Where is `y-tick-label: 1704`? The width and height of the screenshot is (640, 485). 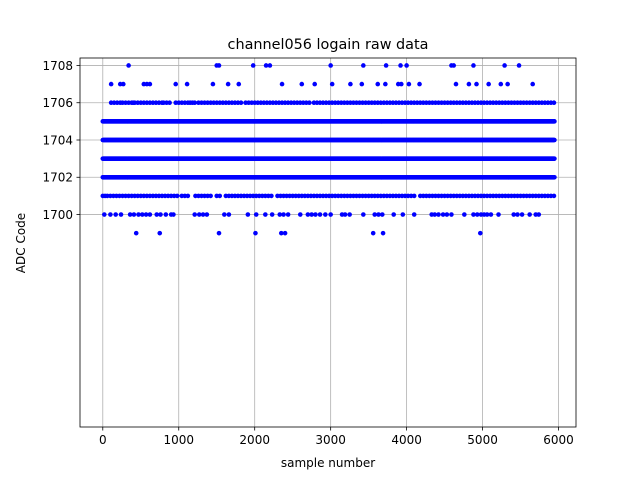
y-tick-label: 1704 is located at coordinates (57, 140).